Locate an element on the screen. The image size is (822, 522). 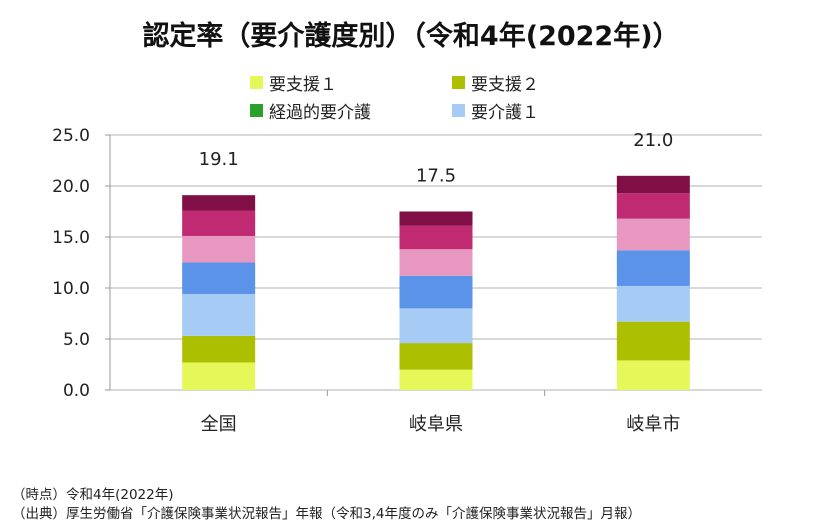
total-data-label: 21.0 is located at coordinates (653, 140).